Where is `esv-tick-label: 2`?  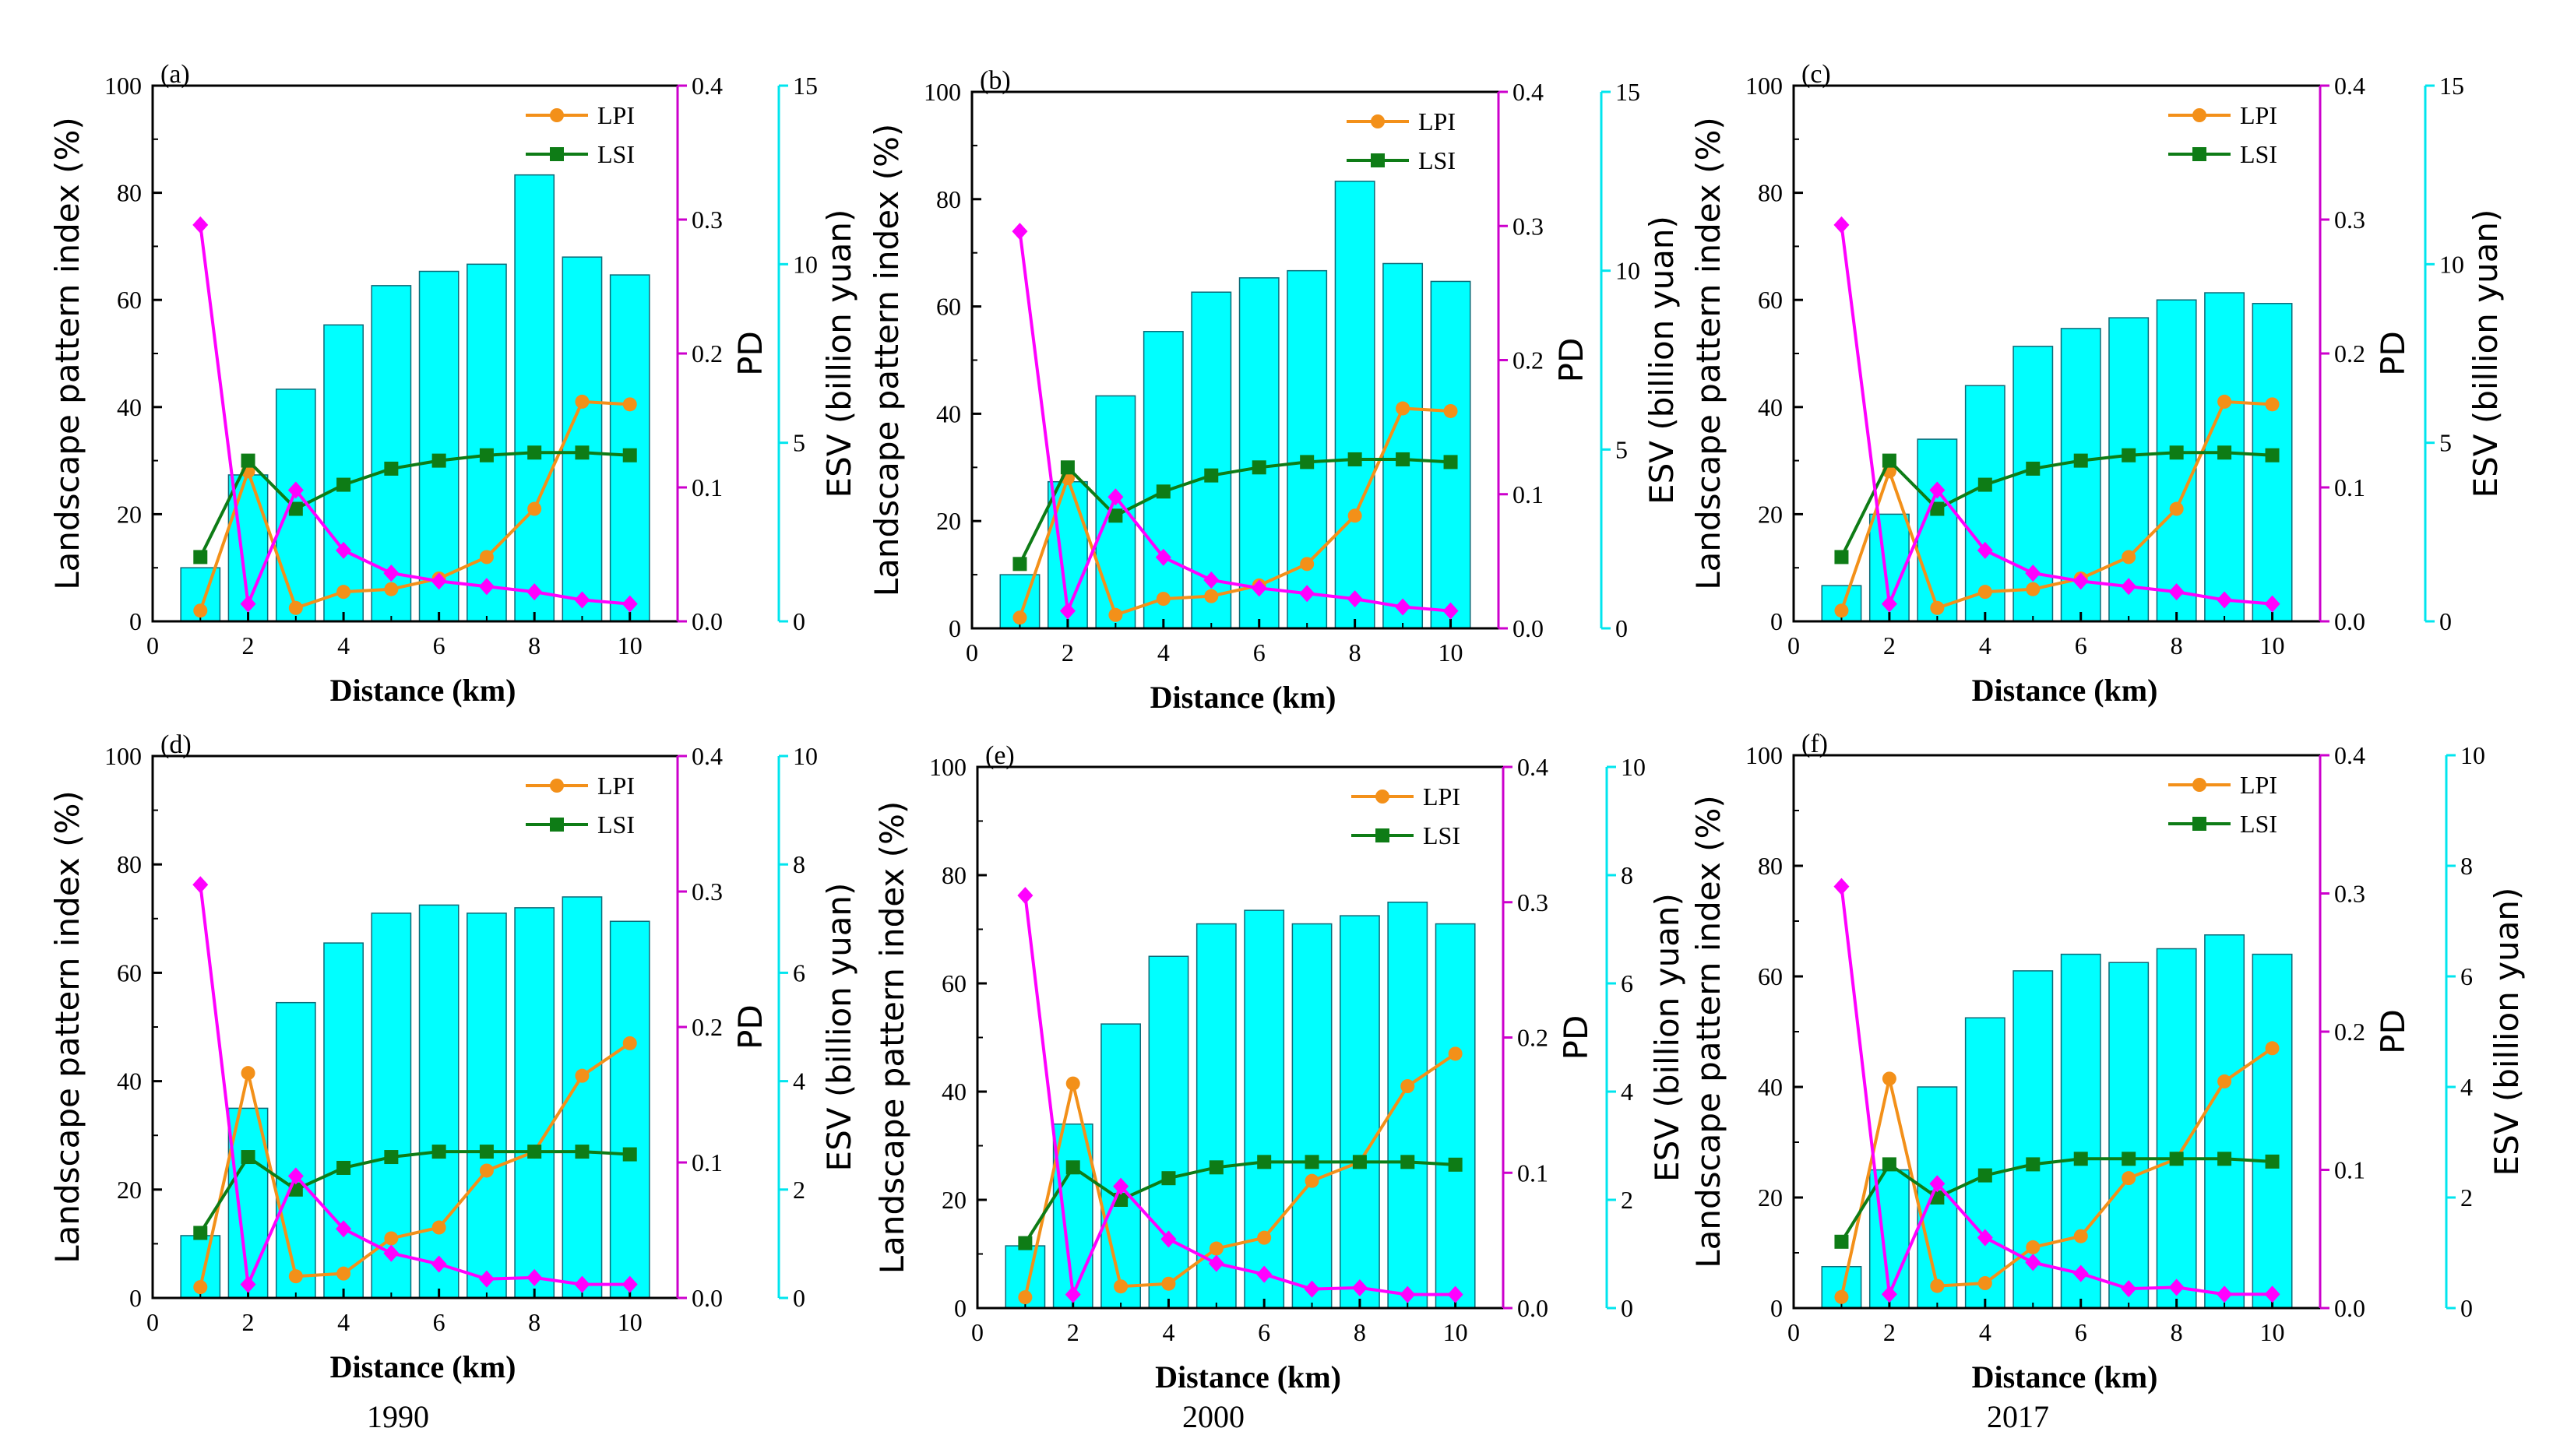 esv-tick-label: 2 is located at coordinates (1627, 1200).